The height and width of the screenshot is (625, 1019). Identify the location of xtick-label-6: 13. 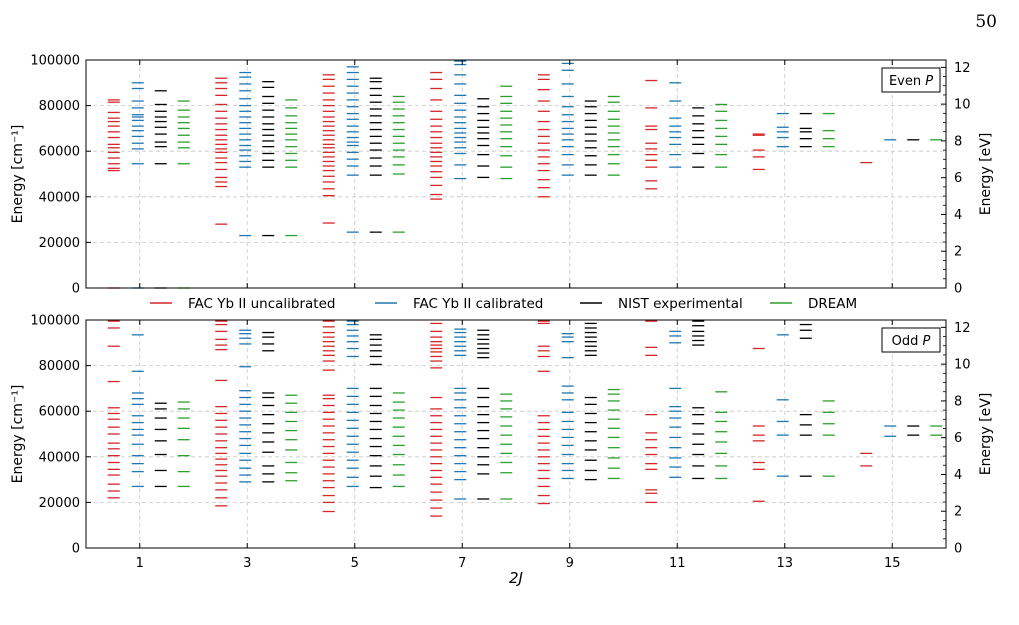
(784, 563).